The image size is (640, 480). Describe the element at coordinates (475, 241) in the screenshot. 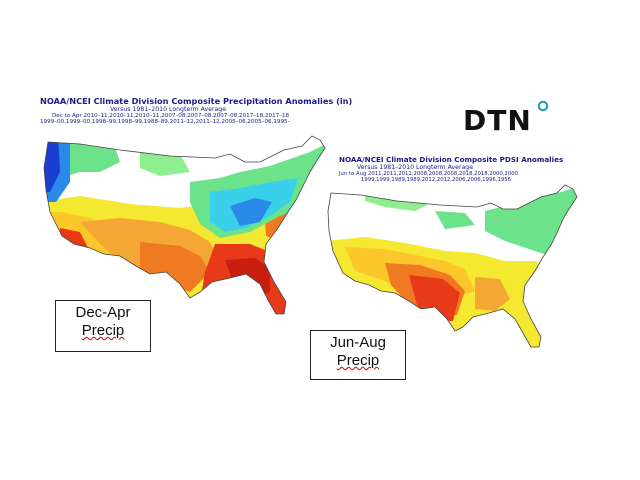

I see `region-white-midwest` at that location.